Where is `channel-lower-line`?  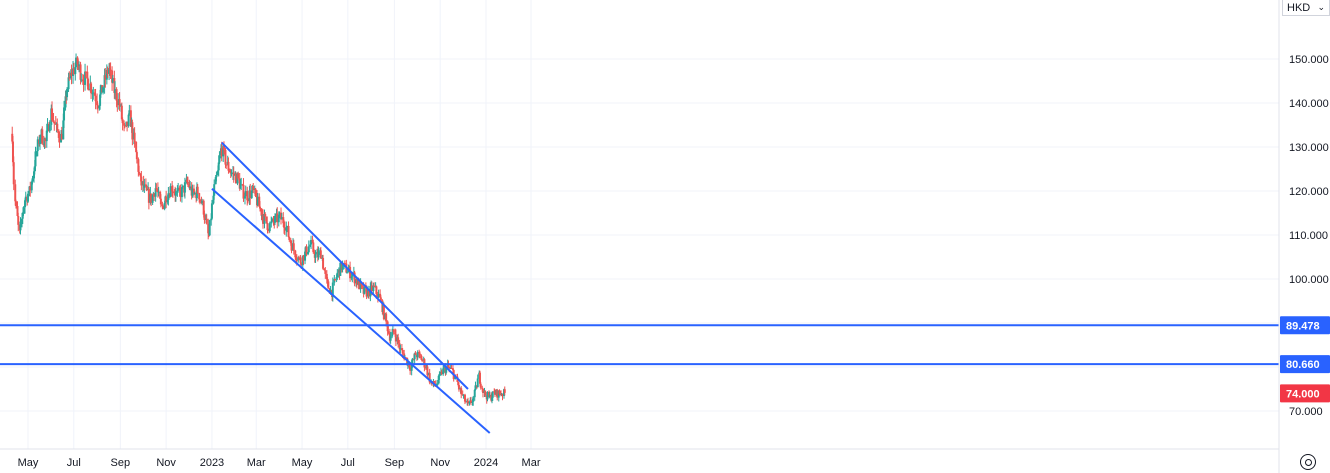 channel-lower-line is located at coordinates (351, 311).